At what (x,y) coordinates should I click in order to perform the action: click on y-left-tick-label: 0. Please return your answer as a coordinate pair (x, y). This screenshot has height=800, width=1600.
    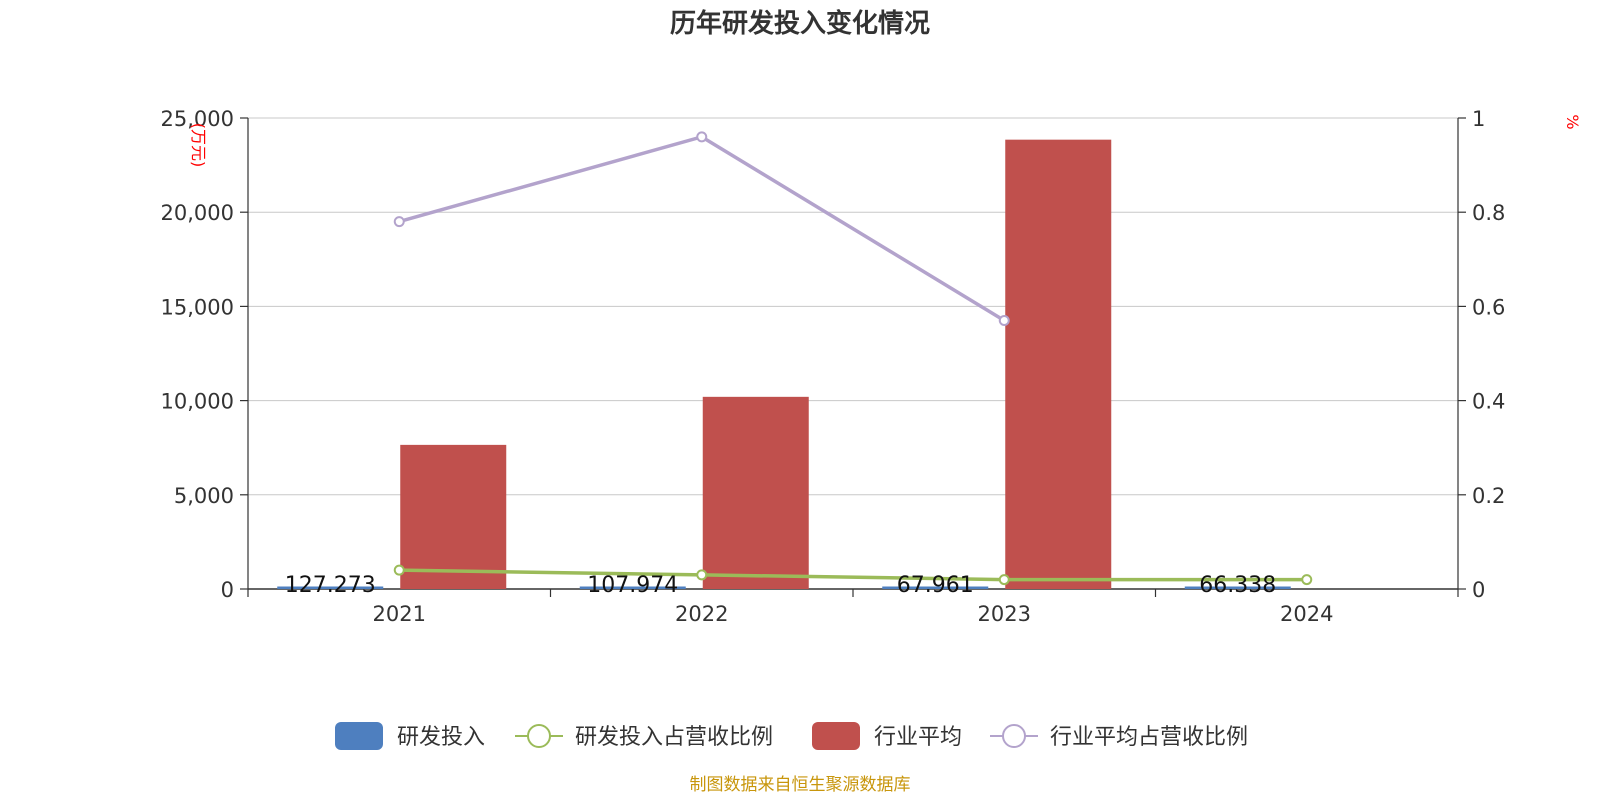
    Looking at the image, I should click on (227, 590).